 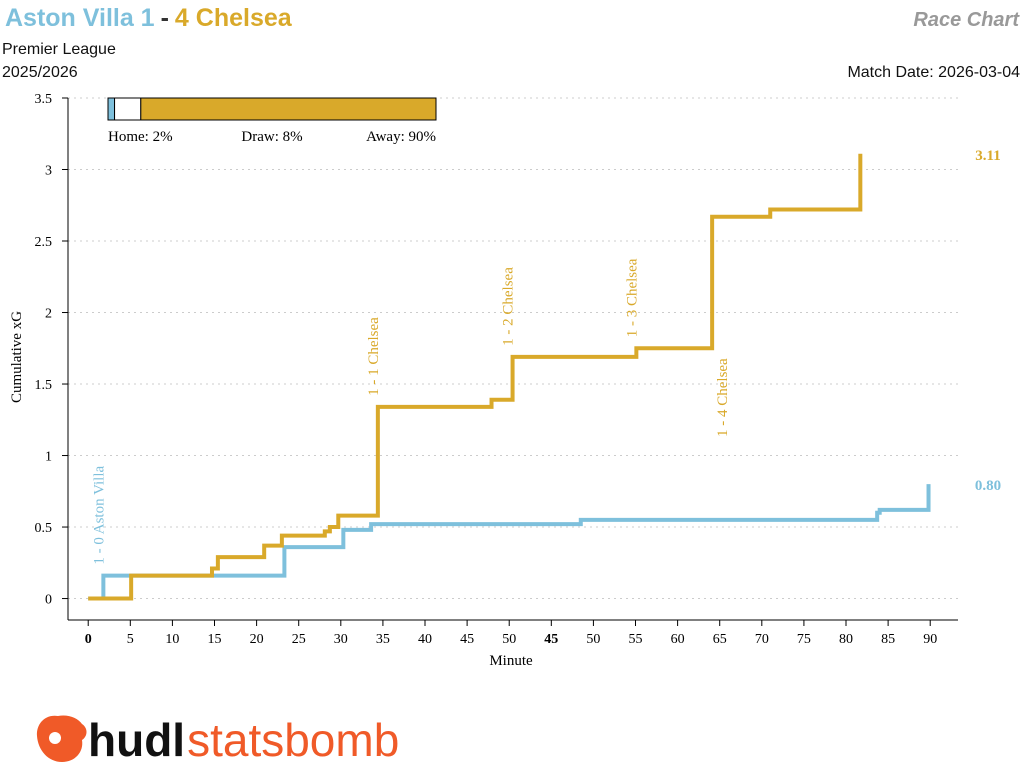 What do you see at coordinates (271, 137) in the screenshot?
I see `win-probability-label: Draw: 8%` at bounding box center [271, 137].